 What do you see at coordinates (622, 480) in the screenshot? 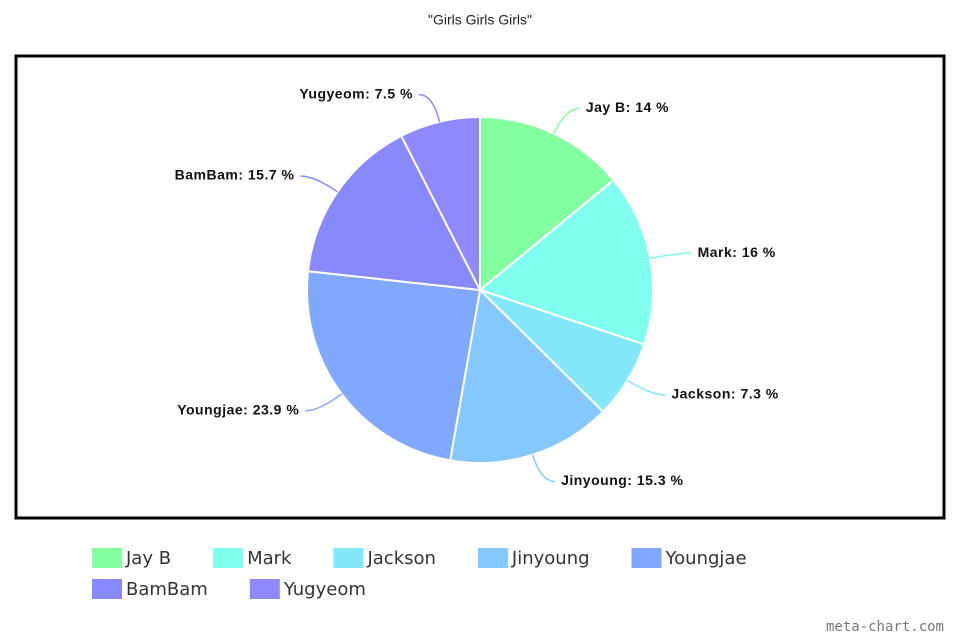
I see `data-label: Jinyoung: 15.3 %` at bounding box center [622, 480].